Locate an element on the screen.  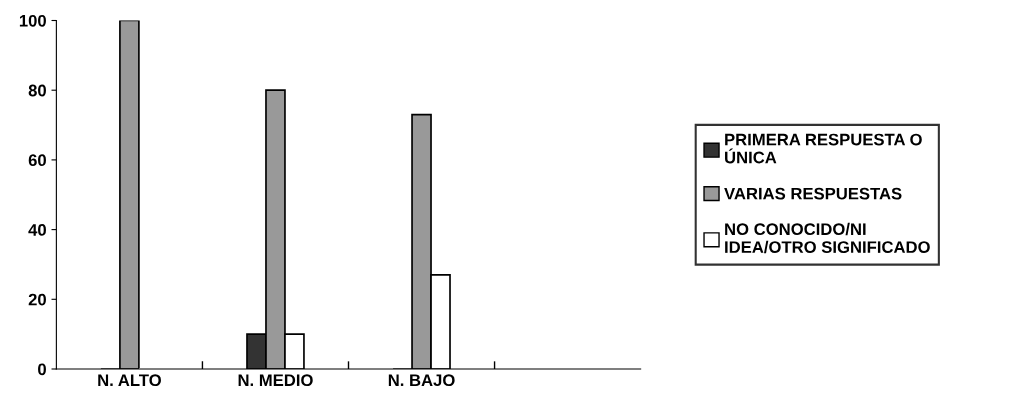
legend-label: PRIMERA RESPUESTA O ÚNICA is located at coordinates (823, 148).